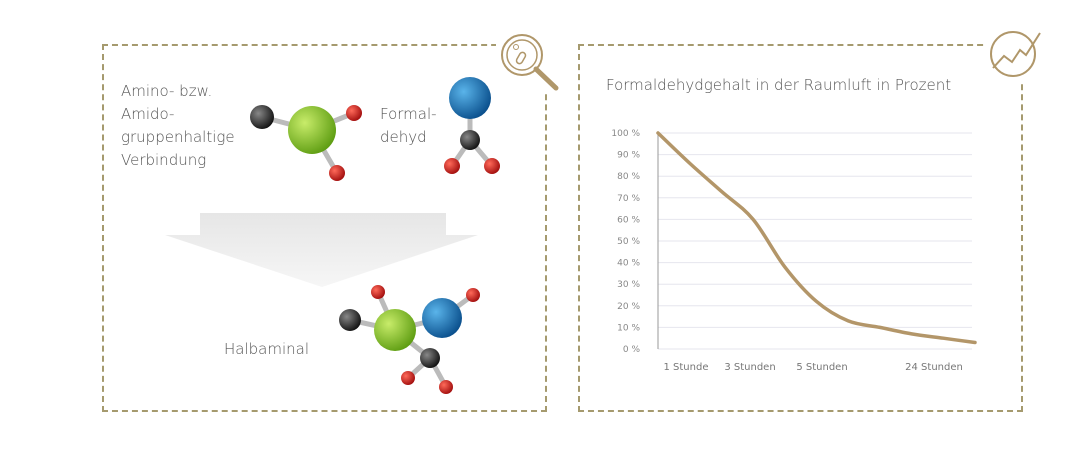  What do you see at coordinates (321, 250) in the screenshot?
I see `arrow-down-icon` at bounding box center [321, 250].